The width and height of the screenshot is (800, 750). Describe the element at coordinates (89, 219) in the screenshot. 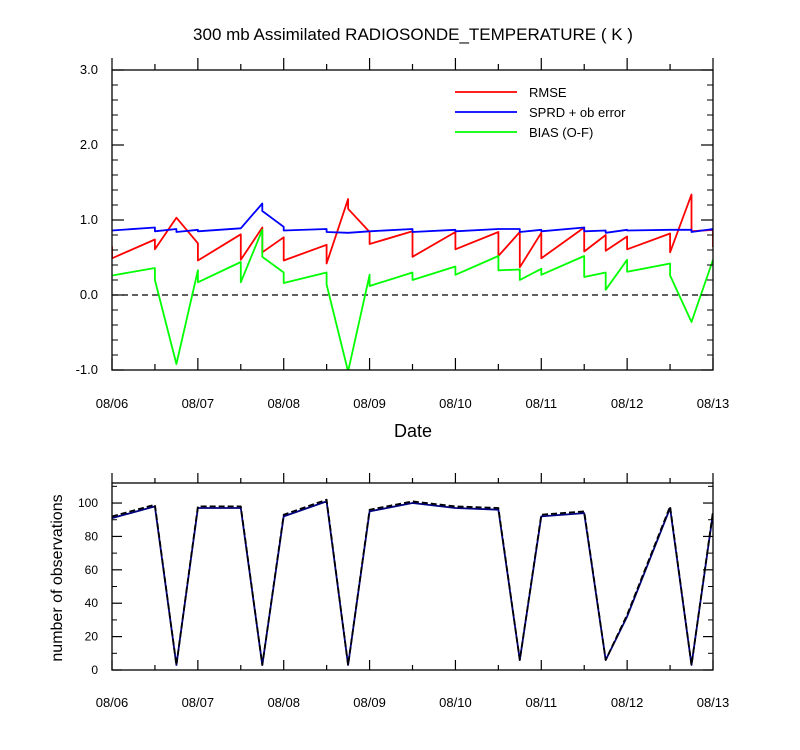

I see `y-tick-label: 1.0` at that location.